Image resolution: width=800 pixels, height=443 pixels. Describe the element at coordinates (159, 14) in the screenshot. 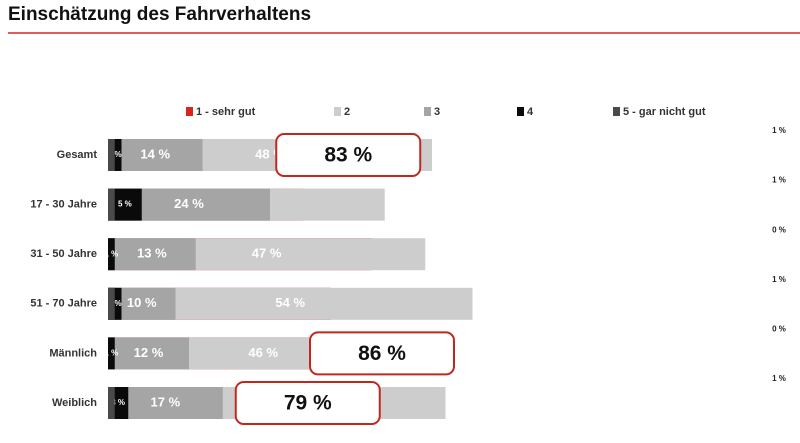

I see `chart-title: Einschätzung des Fahrverhaltens` at that location.